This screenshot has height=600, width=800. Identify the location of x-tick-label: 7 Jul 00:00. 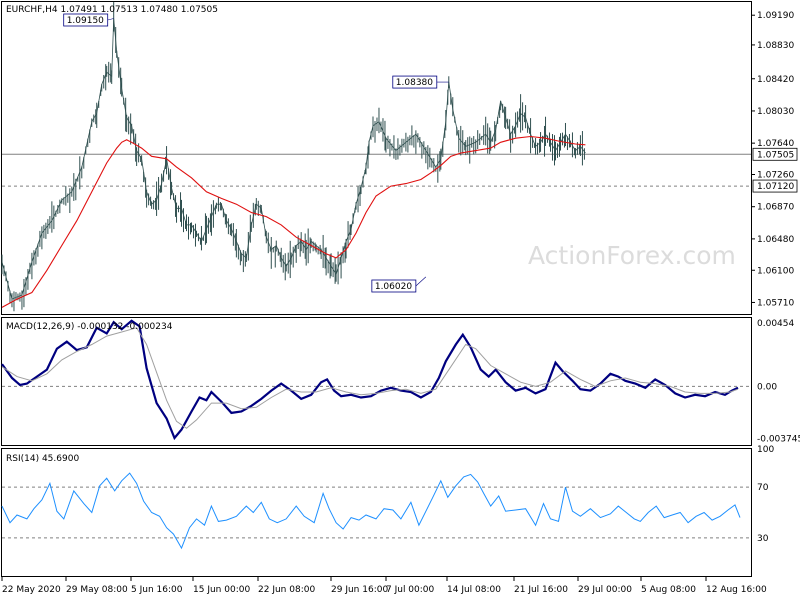
(410, 590).